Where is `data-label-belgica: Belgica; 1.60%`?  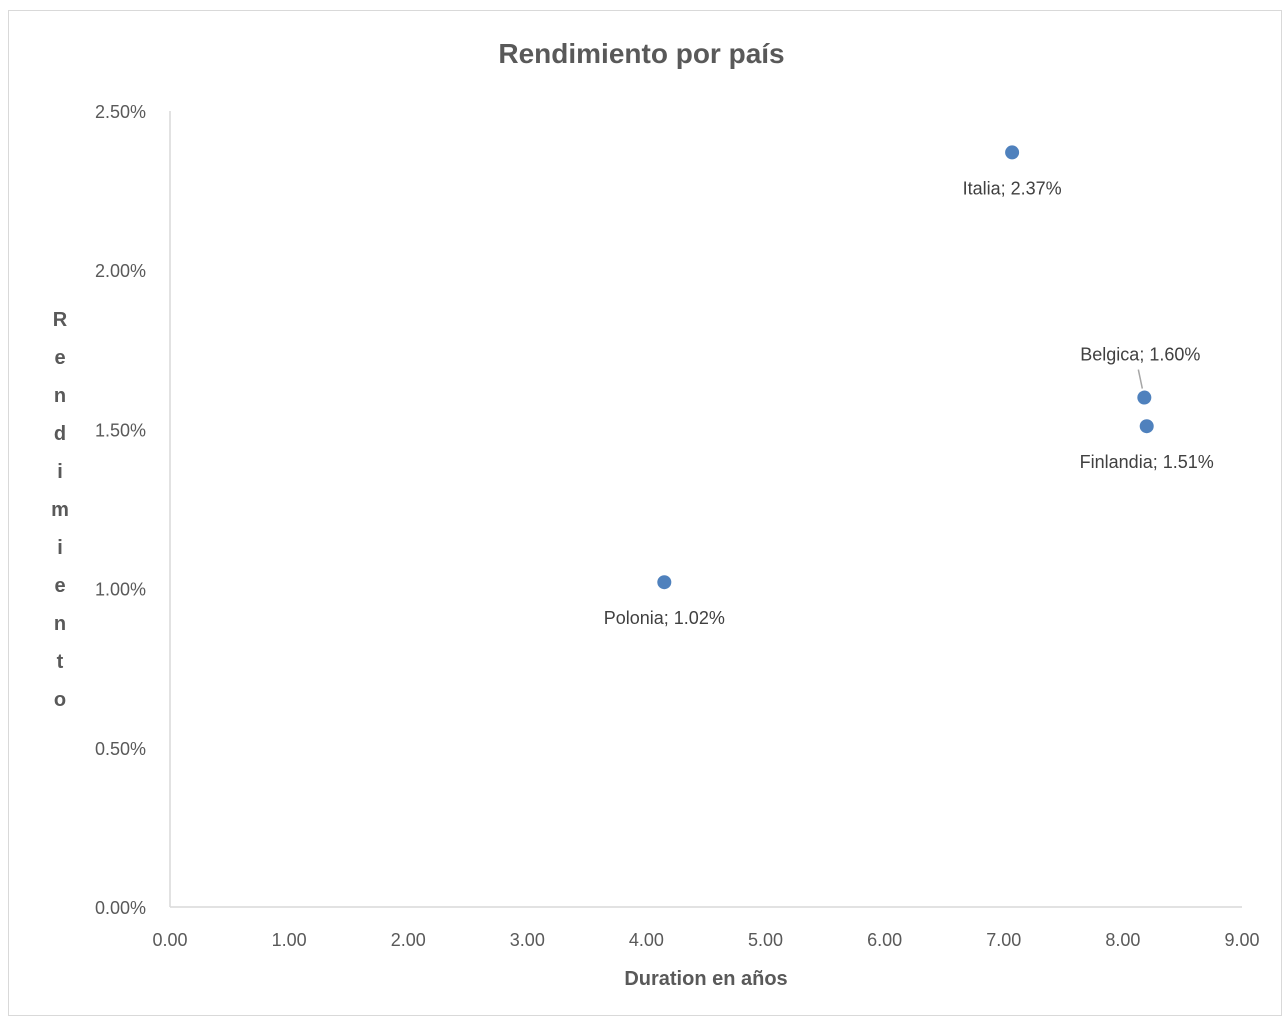
data-label-belgica: Belgica; 1.60% is located at coordinates (1140, 355).